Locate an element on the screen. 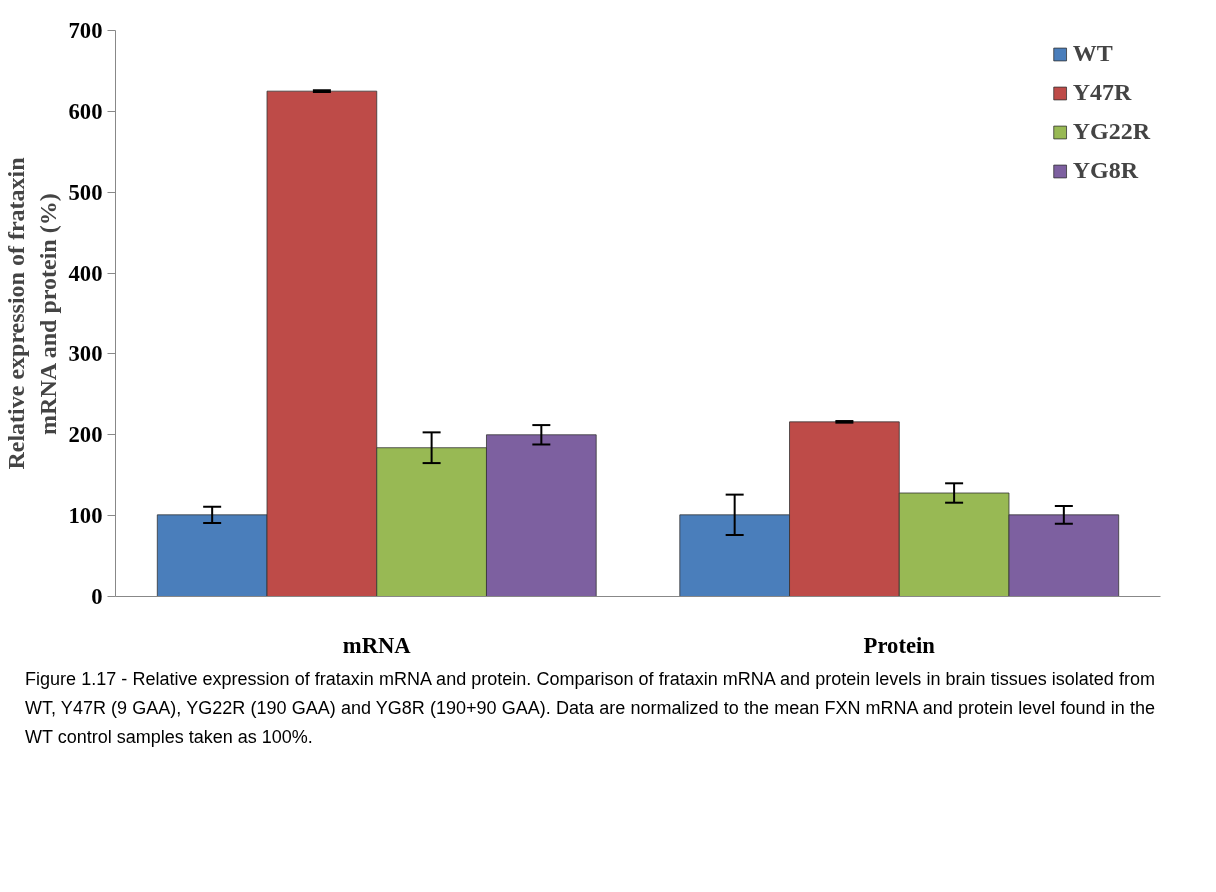 The width and height of the screenshot is (1216, 892). x-tick-label: mRNA is located at coordinates (377, 645).